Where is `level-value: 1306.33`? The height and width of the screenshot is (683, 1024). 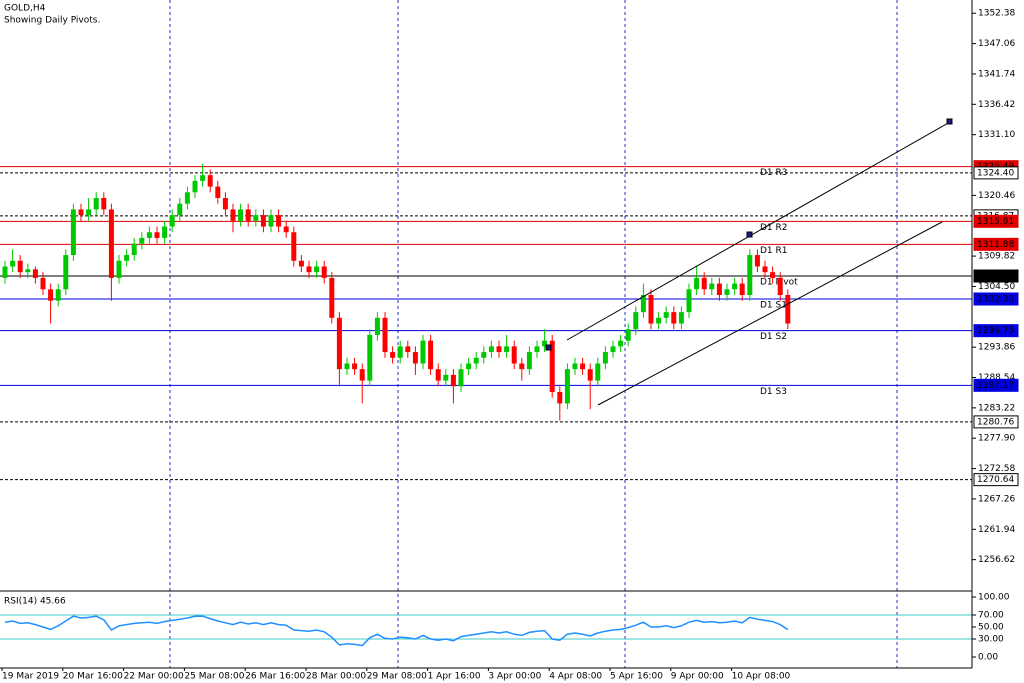
level-value: 1306.33 is located at coordinates (995, 276).